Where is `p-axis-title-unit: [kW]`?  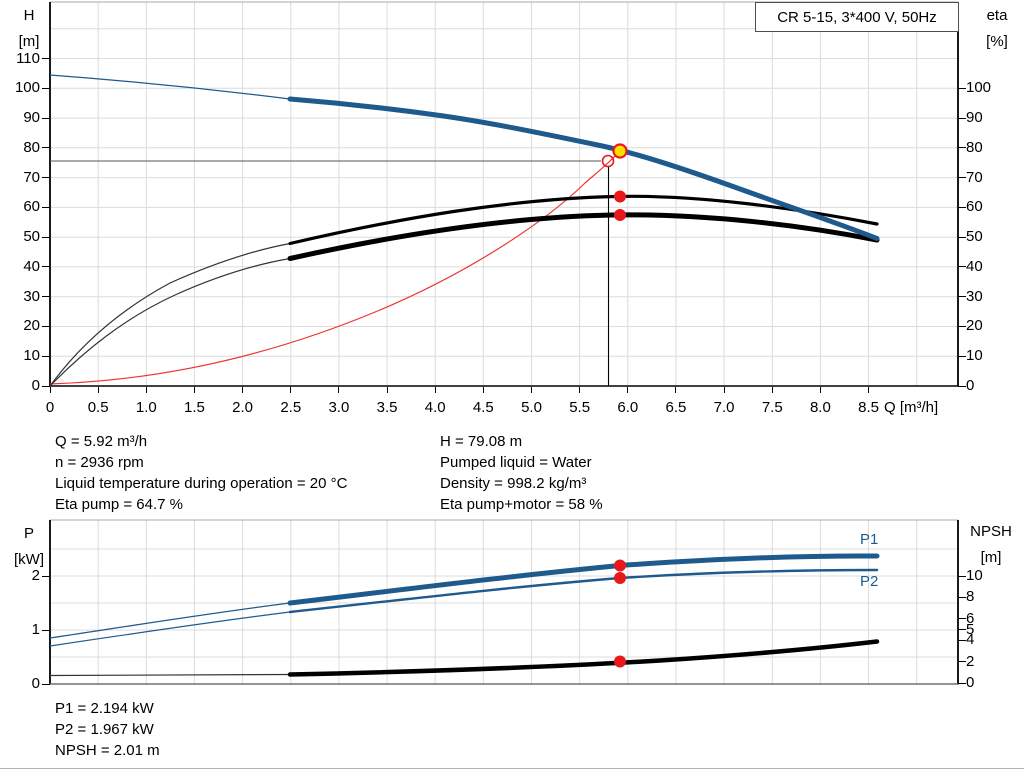
p-axis-title-unit: [kW] is located at coordinates (29, 559).